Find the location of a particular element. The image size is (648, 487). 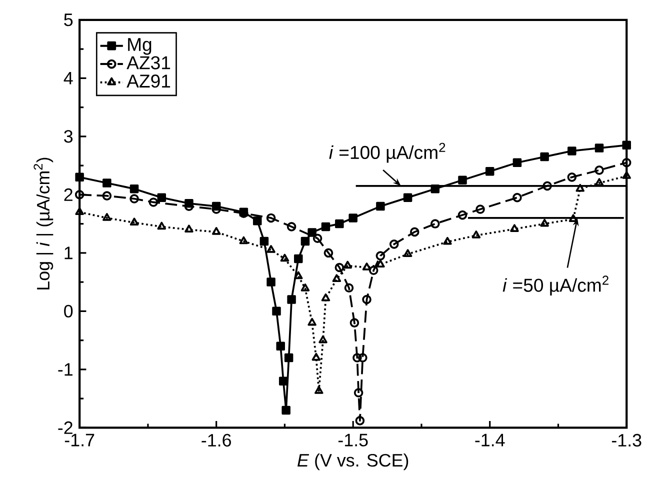

x-tick-label: -1.4 is located at coordinates (490, 440).